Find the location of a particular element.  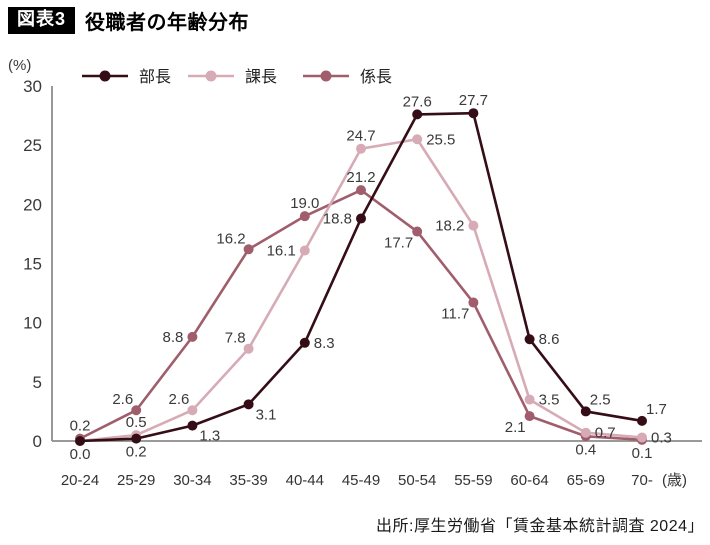

legend: 部長 課長 係長 is located at coordinates (237, 77).